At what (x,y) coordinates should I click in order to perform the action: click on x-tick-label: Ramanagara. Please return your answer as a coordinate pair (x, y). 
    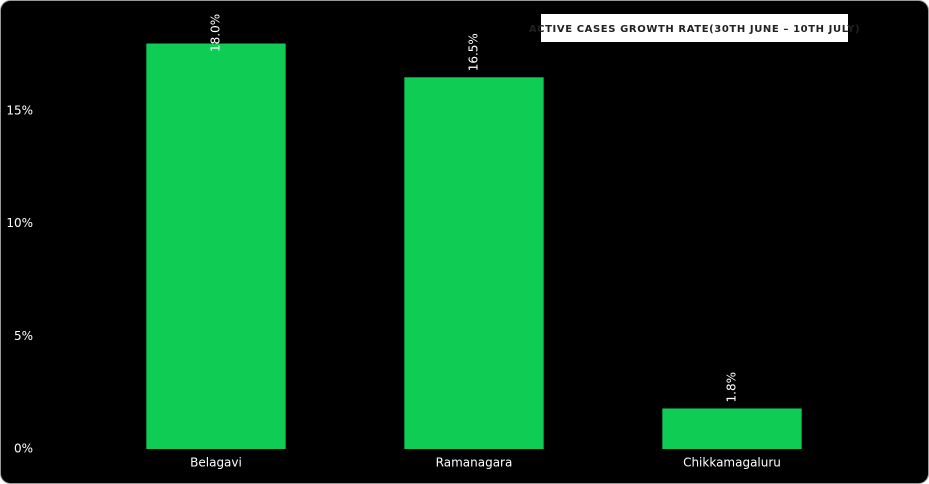
    Looking at the image, I should click on (474, 463).